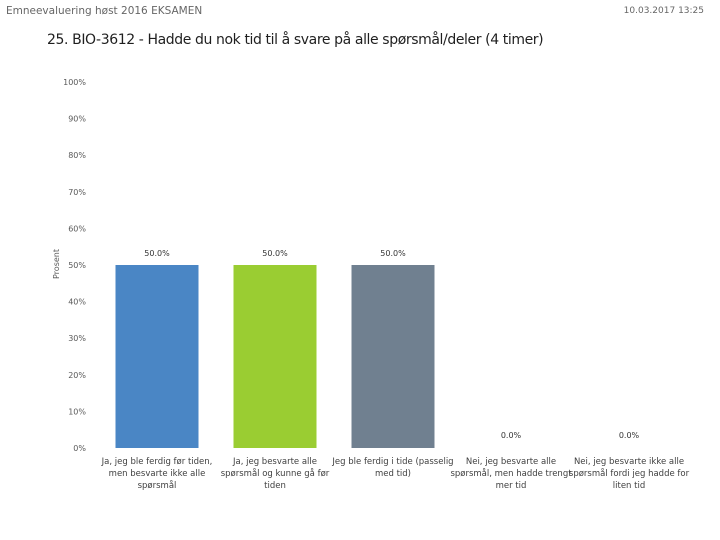  Describe the element at coordinates (77, 192) in the screenshot. I see `y-tick-label: 70%` at that location.